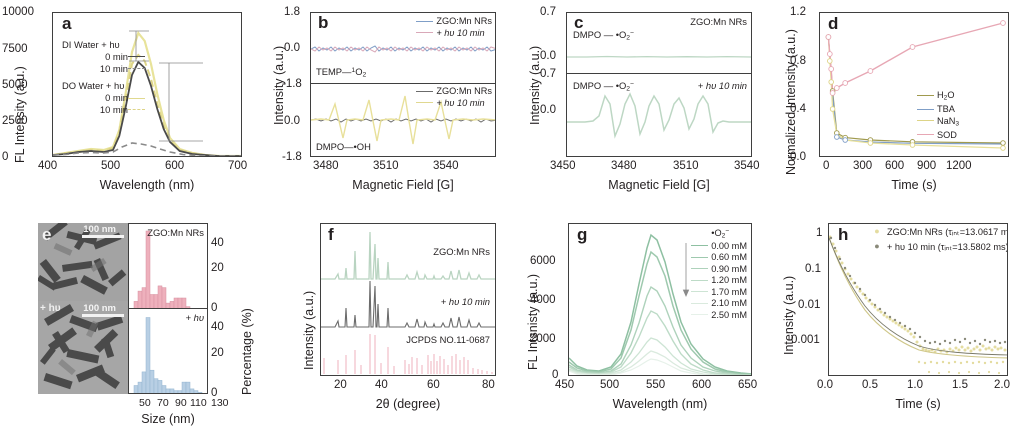 This screenshot has width=1023, height=426. Describe the element at coordinates (579, 22) in the screenshot. I see `panel-c-label: c` at that location.